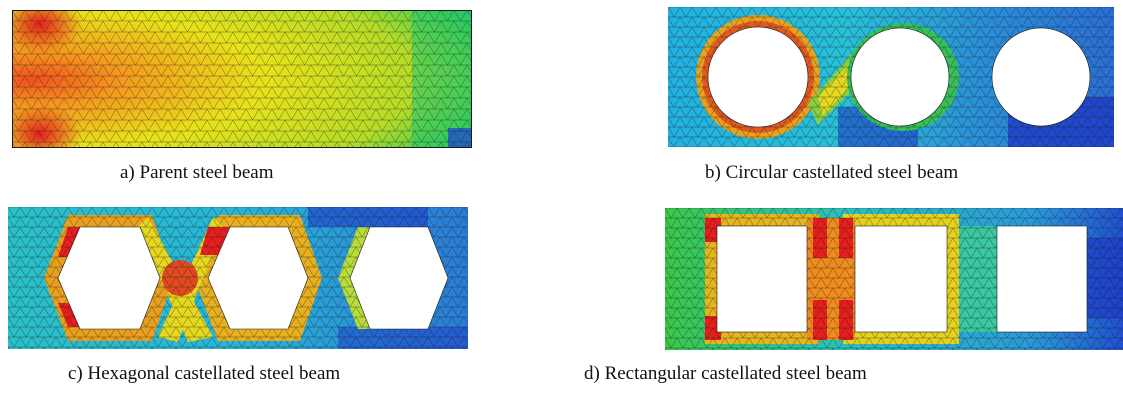  I want to click on hexagonal-beam-contour-plot, so click(238, 278).